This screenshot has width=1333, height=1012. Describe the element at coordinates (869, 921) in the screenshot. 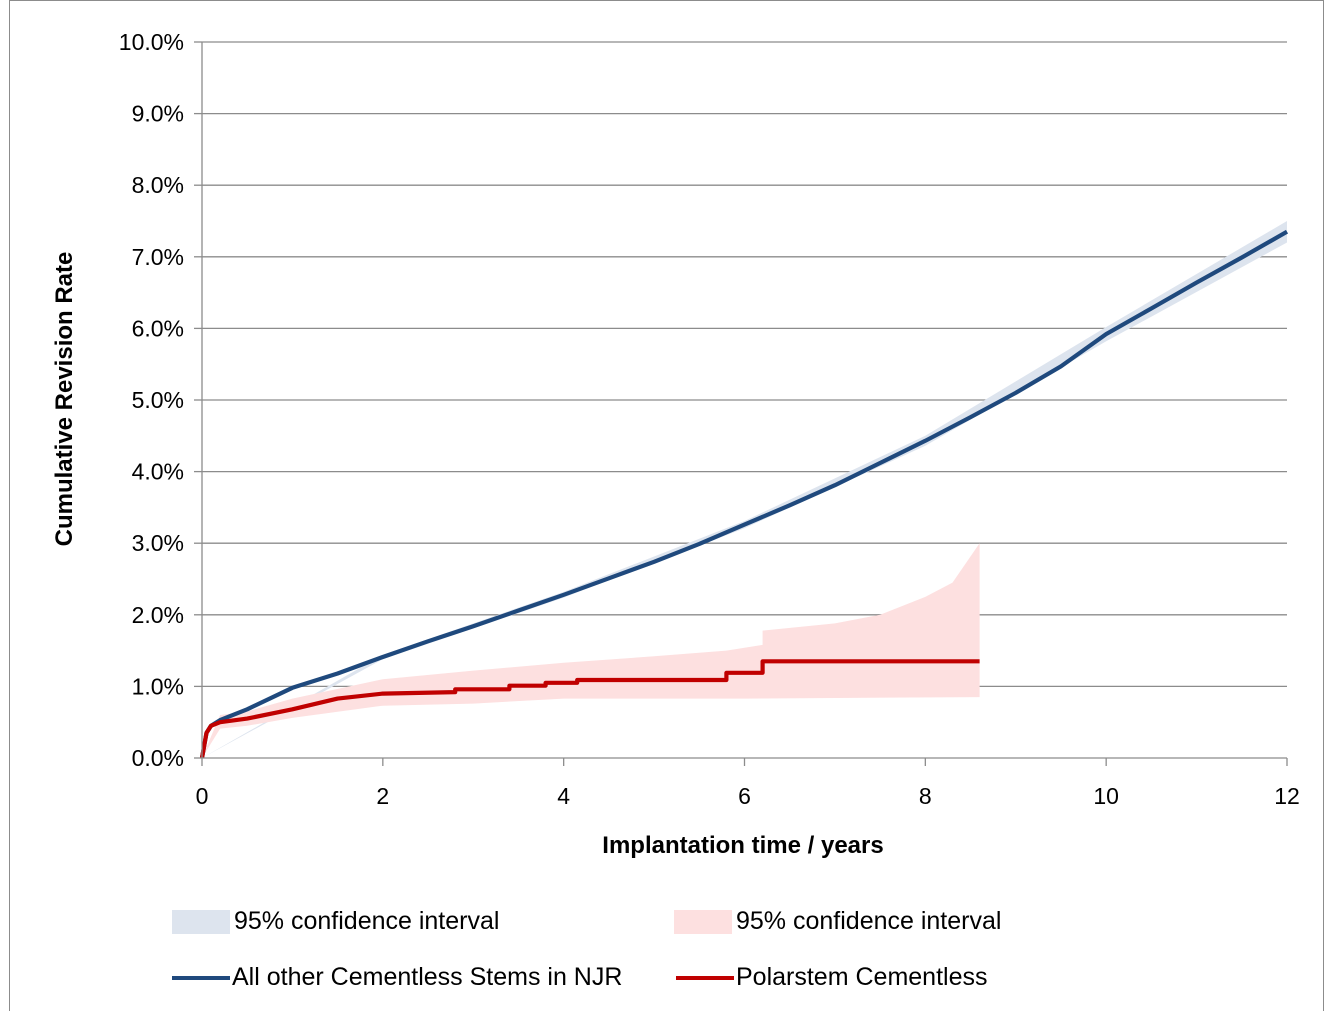

I see `legend-label-ci-polarstem: 95% confidence interval` at that location.